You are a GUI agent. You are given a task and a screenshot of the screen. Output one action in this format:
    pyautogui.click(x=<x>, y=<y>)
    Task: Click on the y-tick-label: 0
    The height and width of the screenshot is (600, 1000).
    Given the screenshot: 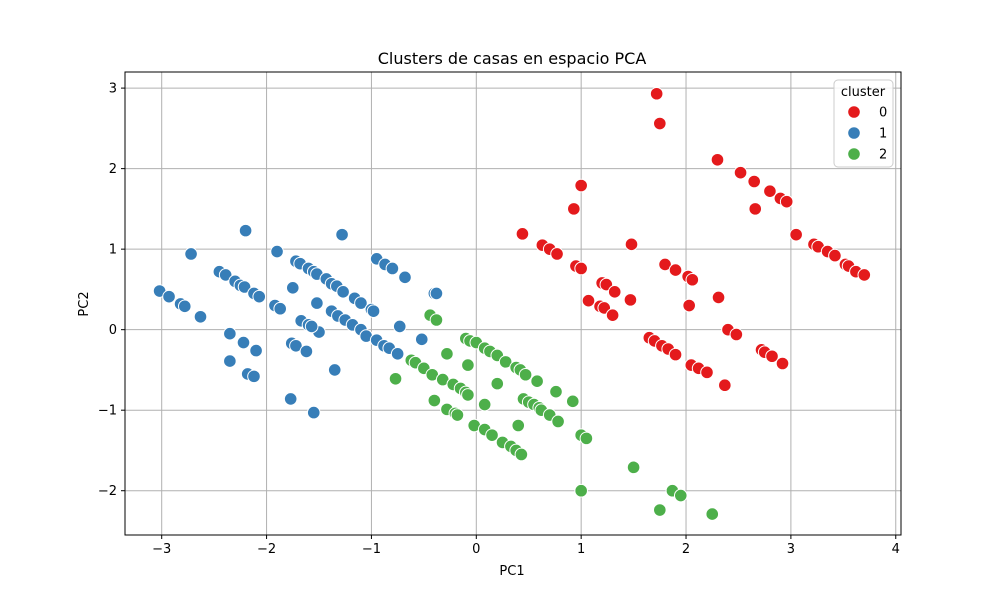 What is the action you would take?
    pyautogui.click(x=113, y=330)
    